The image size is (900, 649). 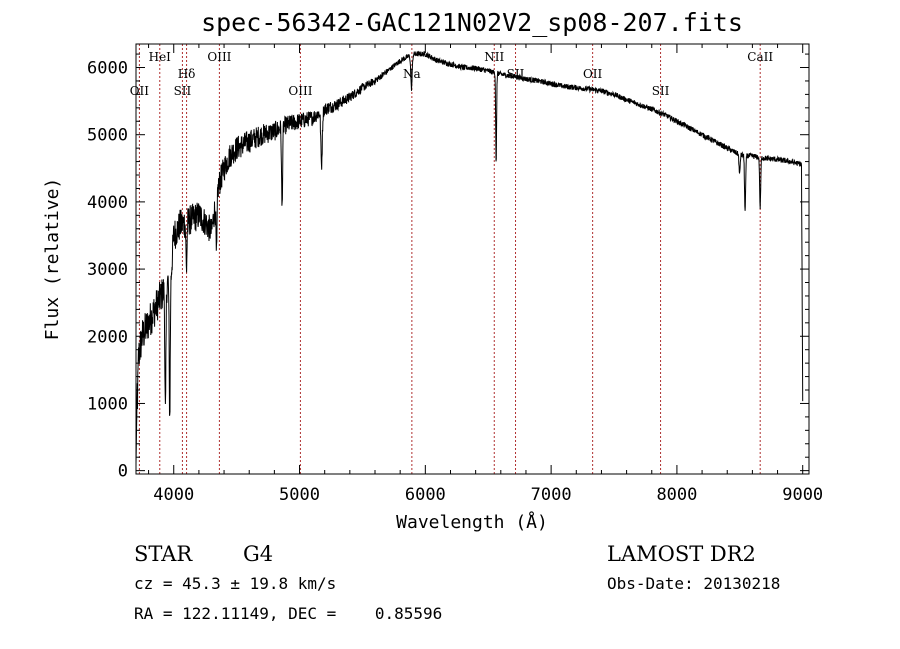 What do you see at coordinates (160, 57) in the screenshot?
I see `line-marker-label: HeI` at bounding box center [160, 57].